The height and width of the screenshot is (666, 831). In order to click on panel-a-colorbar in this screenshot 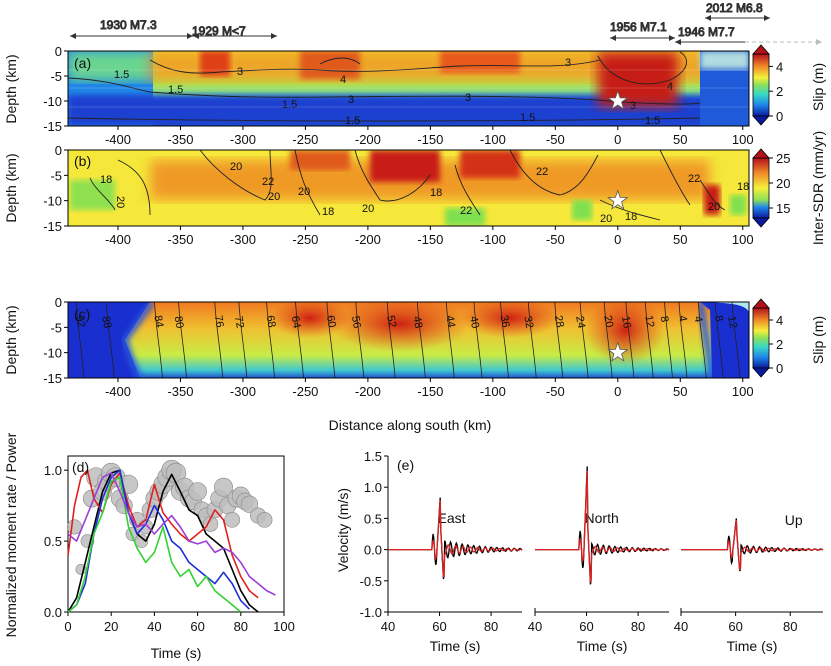, I will do `click(761, 85)`.